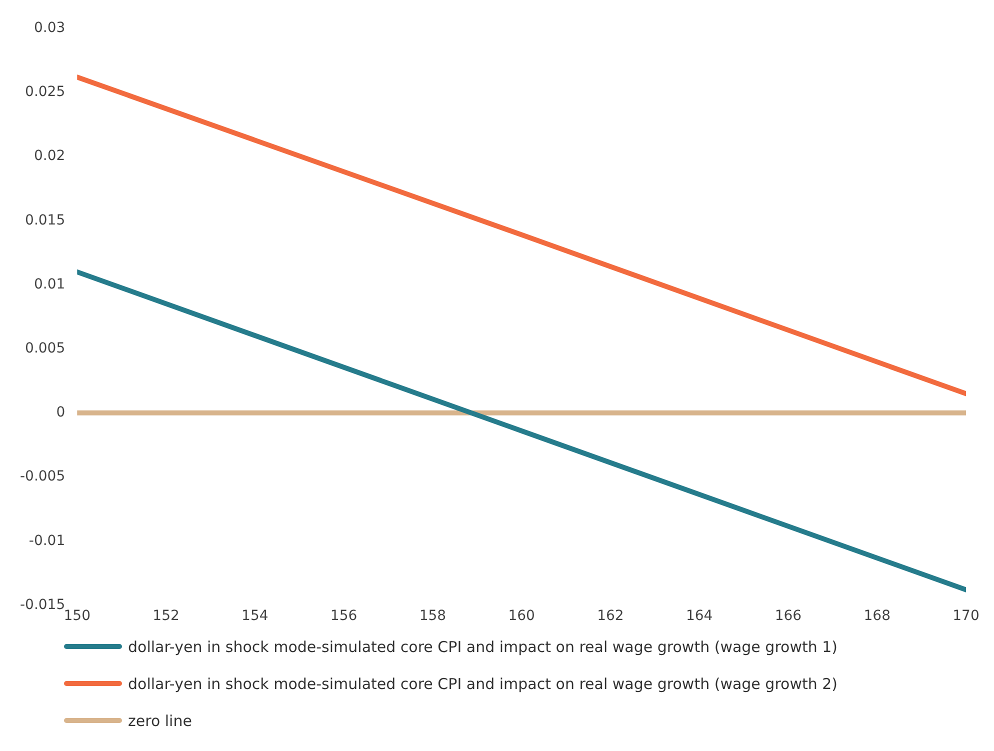 This screenshot has width=994, height=751. What do you see at coordinates (45, 220) in the screenshot?
I see `y-tick-label: 0.015` at bounding box center [45, 220].